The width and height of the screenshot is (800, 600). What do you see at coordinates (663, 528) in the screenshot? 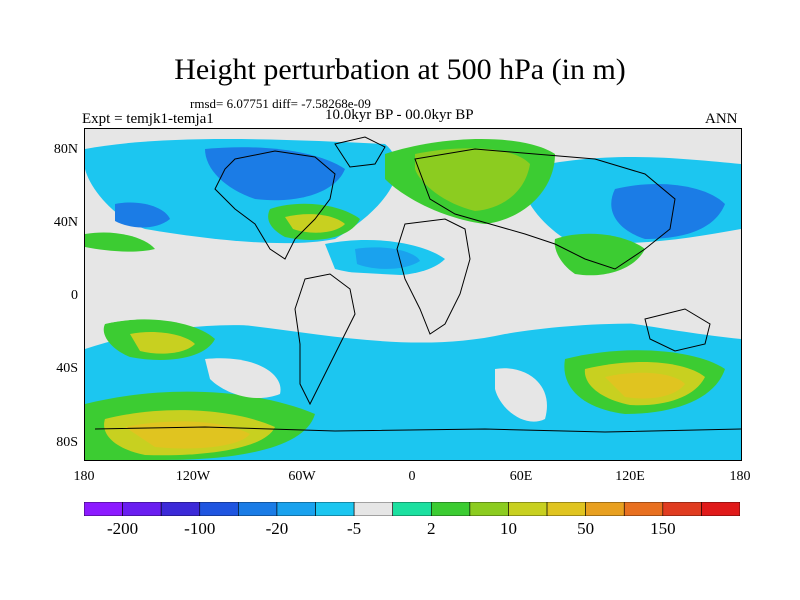
I see `colorbar-tick-label: 150` at bounding box center [663, 528].